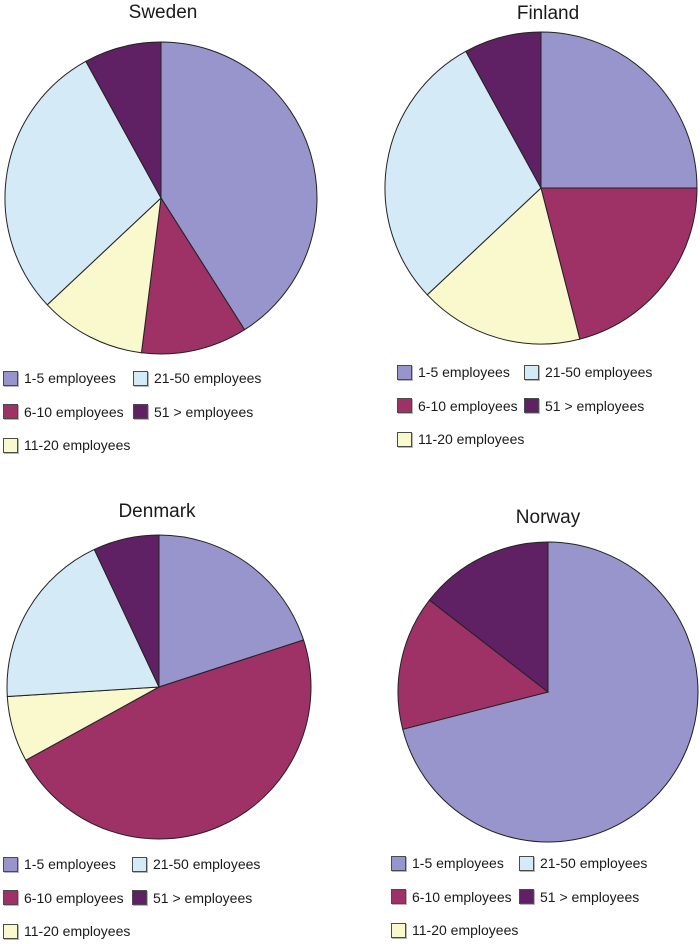  I want to click on legend-item-norway-21-50-employees: 21-50 employees, so click(583, 863).